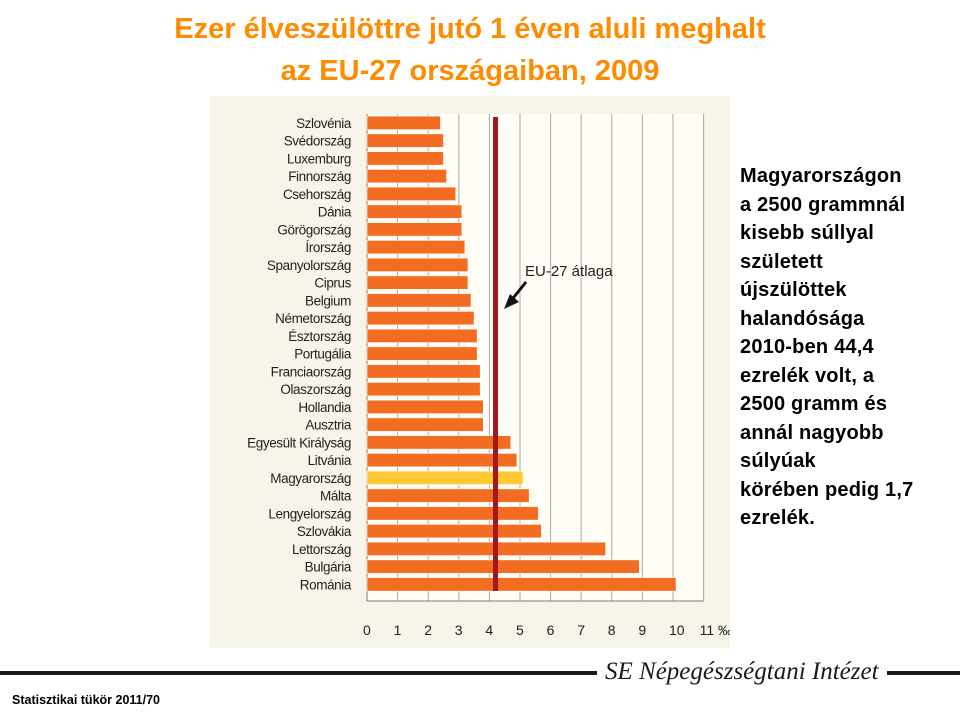 Image resolution: width=960 pixels, height=716 pixels. I want to click on category-label: Svédország, so click(317, 141).